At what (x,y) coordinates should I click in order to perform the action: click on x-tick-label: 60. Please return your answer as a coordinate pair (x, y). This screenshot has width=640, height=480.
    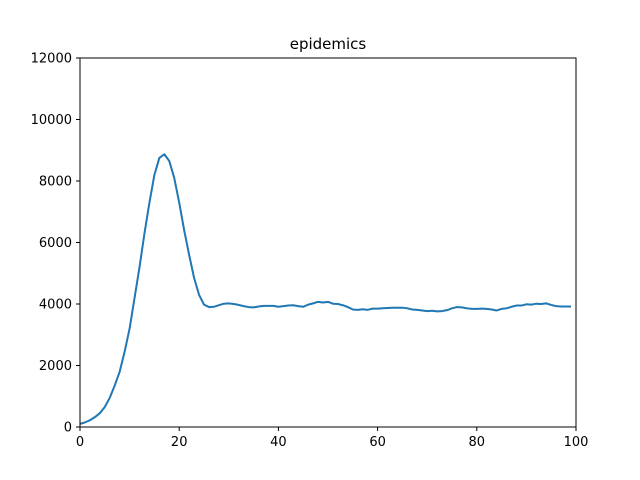
    Looking at the image, I should click on (377, 442).